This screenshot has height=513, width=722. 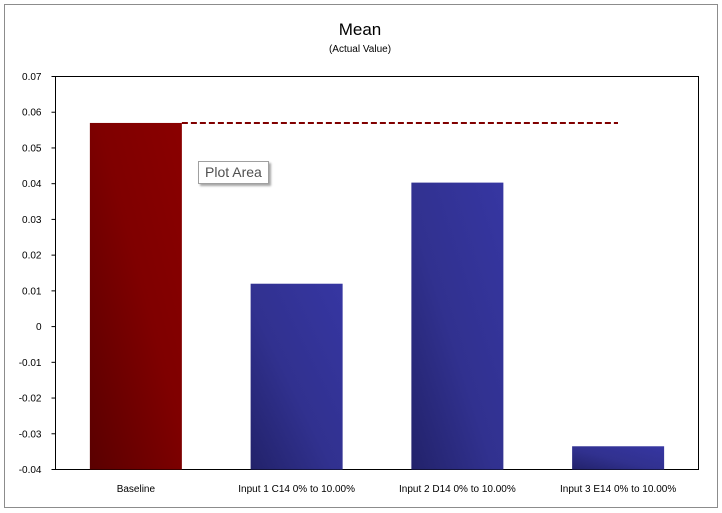 I want to click on chart-title: Mean, so click(x=360, y=29).